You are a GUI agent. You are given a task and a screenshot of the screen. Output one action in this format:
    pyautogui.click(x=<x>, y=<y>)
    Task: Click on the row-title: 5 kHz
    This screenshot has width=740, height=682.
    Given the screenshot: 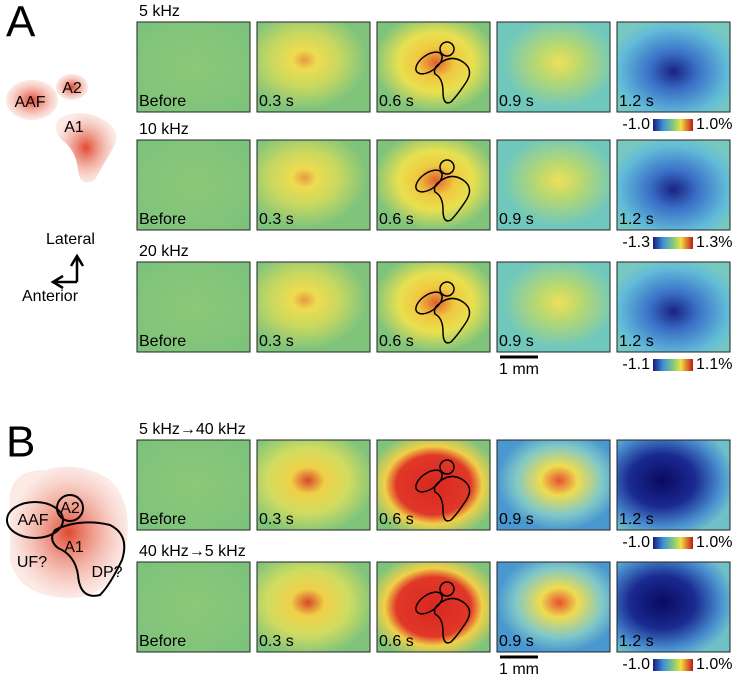 What is the action you would take?
    pyautogui.click(x=159, y=11)
    